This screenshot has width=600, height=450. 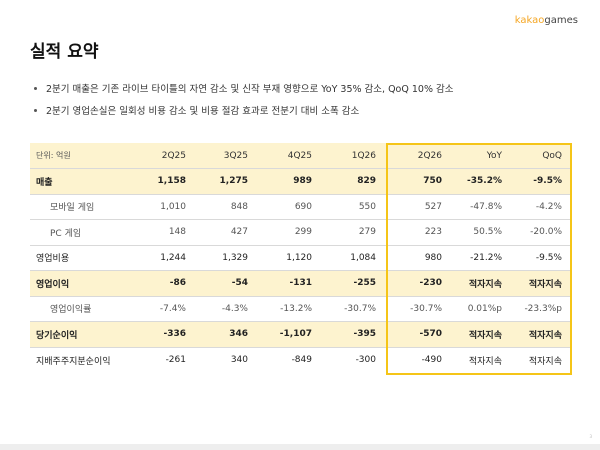 I want to click on row-label: 영업이익, so click(x=80, y=283).